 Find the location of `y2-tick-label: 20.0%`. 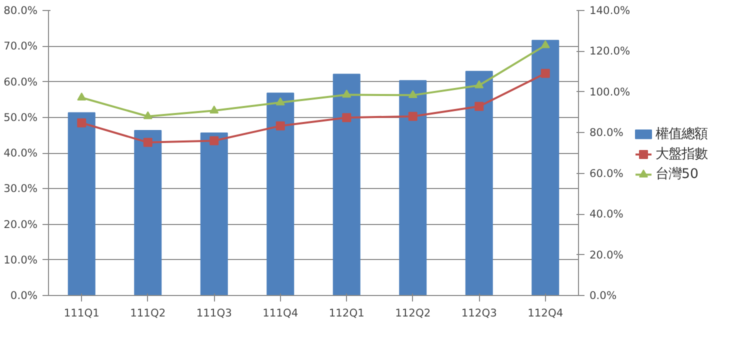

y2-tick-label: 20.0% is located at coordinates (607, 255).